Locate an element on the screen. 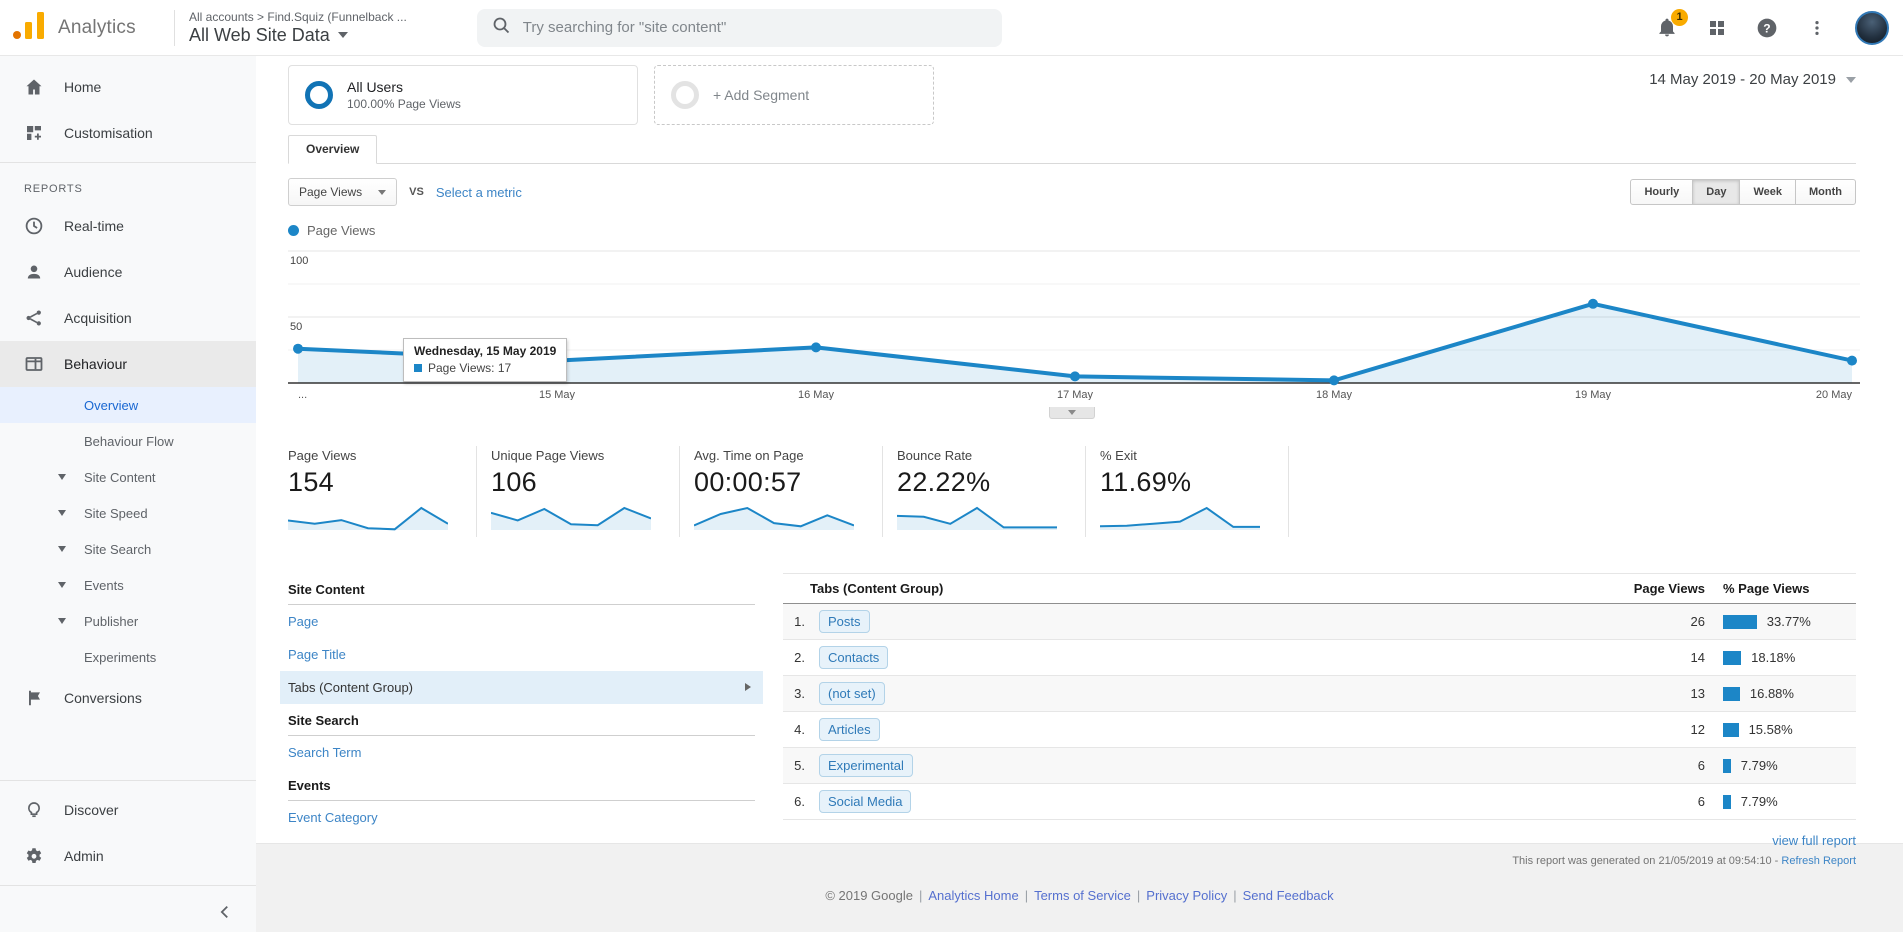  chevron-right-icon is located at coordinates (748, 687).